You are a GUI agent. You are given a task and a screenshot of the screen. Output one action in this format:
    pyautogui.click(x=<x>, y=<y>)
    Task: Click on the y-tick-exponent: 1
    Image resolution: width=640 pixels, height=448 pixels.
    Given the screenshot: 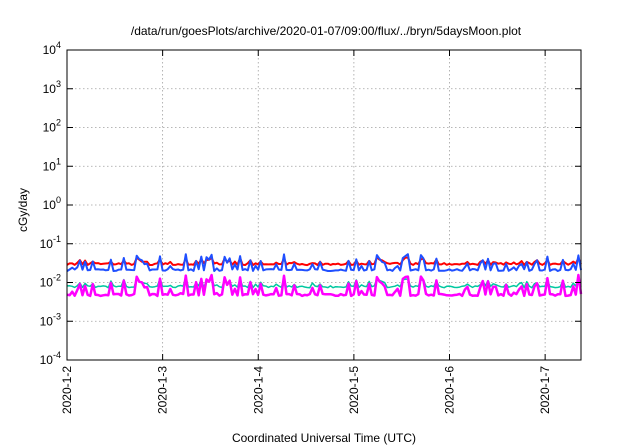 What is the action you would take?
    pyautogui.click(x=58, y=161)
    